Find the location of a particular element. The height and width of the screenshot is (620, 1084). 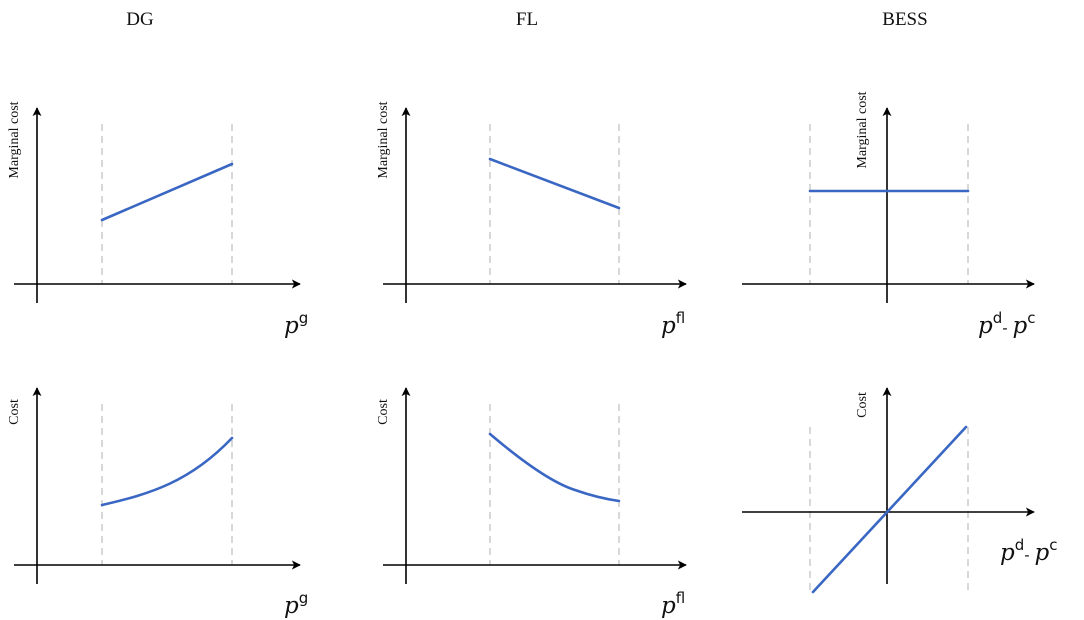

column-title-dg: DG is located at coordinates (140, 19).